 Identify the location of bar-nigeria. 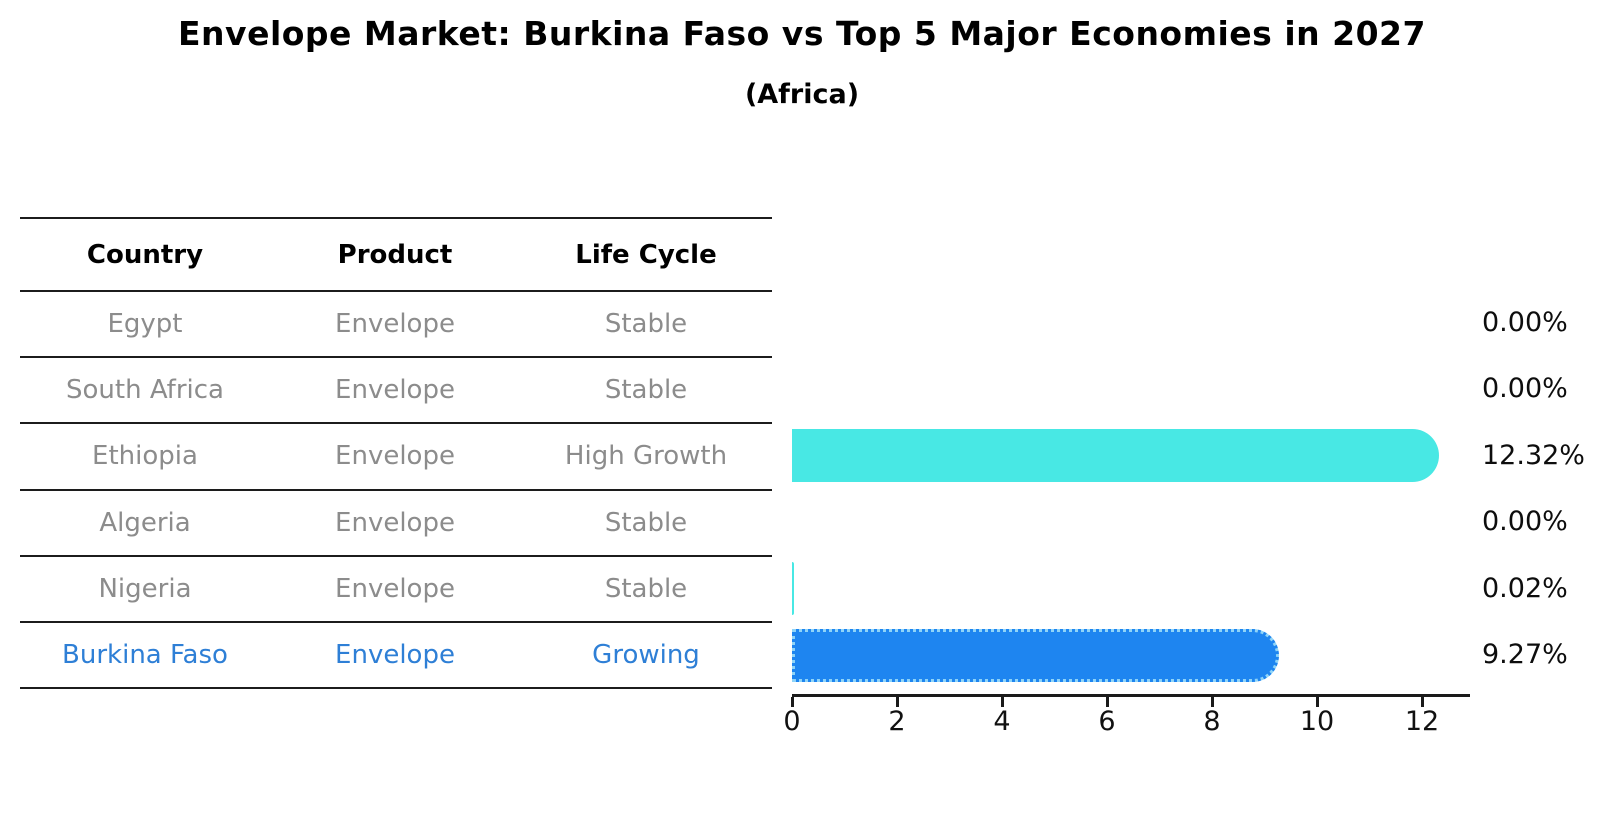
(793, 588).